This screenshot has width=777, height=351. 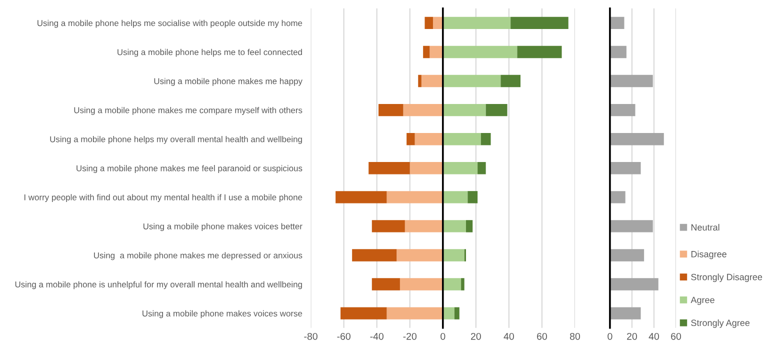 What do you see at coordinates (705, 227) in the screenshot?
I see `legend-label: Neutral` at bounding box center [705, 227].